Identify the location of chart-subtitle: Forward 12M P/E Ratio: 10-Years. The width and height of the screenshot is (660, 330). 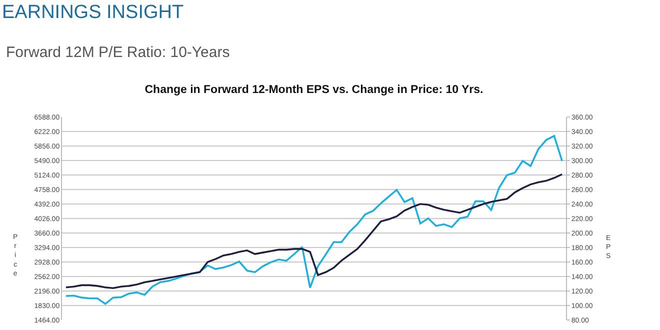
(118, 52).